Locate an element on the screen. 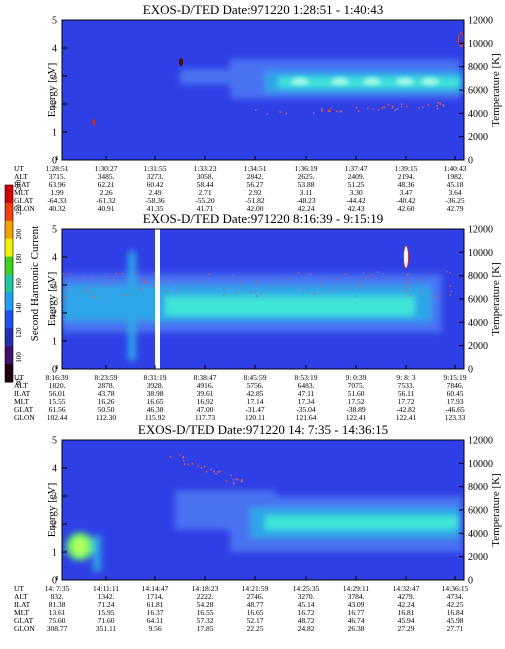 The width and height of the screenshot is (505, 649). orbit-value: 4916. is located at coordinates (205, 385).